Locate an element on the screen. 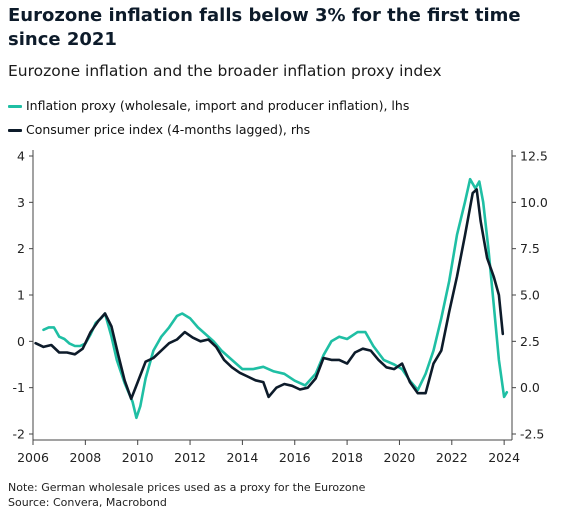 Image resolution: width=567 pixels, height=520 pixels. y-tick-label-left: 4 is located at coordinates (21, 156).